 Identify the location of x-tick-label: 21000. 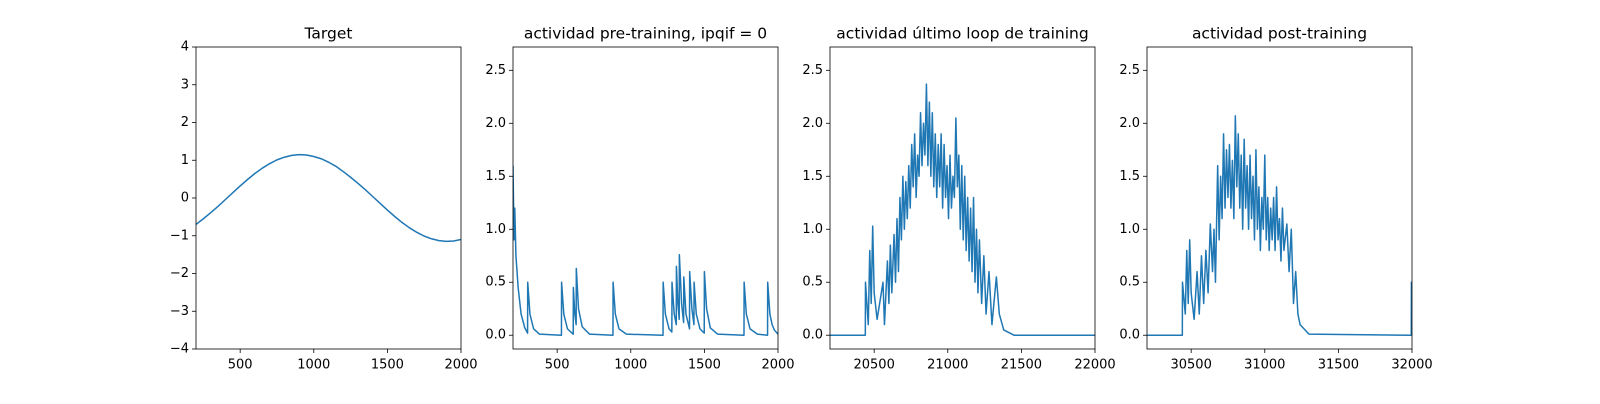
(947, 365).